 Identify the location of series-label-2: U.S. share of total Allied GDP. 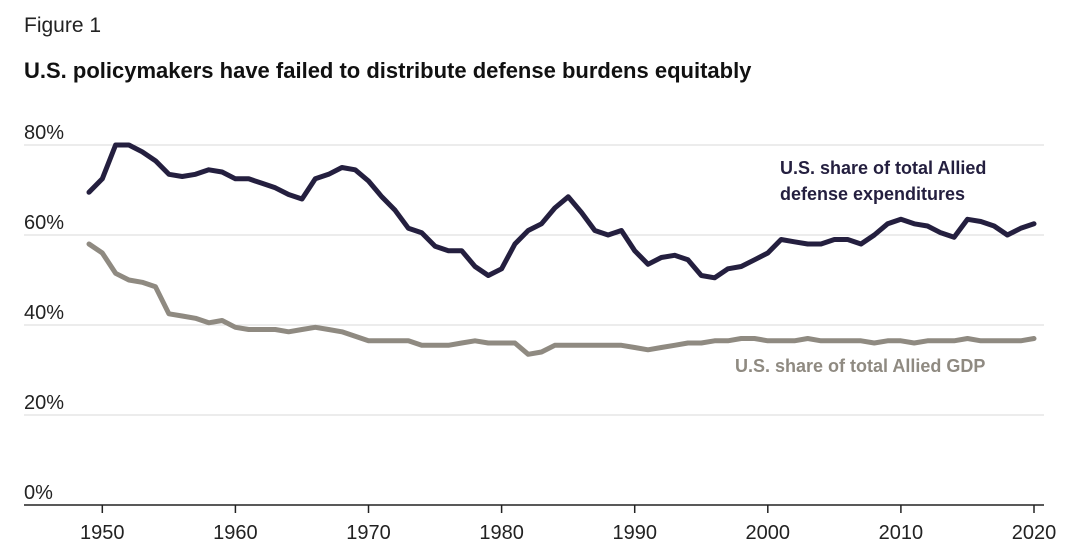
(860, 366).